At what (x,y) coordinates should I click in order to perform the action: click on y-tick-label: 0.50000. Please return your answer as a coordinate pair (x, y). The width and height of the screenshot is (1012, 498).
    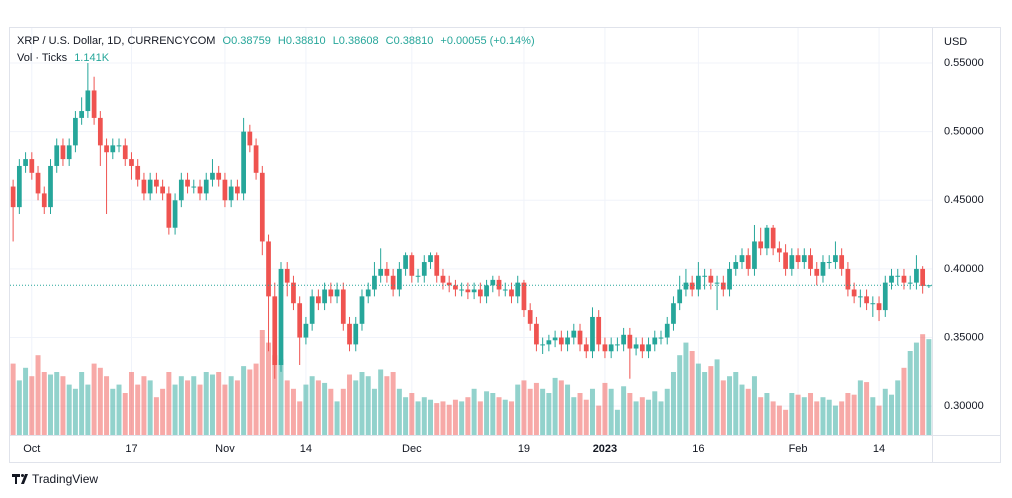
    Looking at the image, I should click on (964, 132).